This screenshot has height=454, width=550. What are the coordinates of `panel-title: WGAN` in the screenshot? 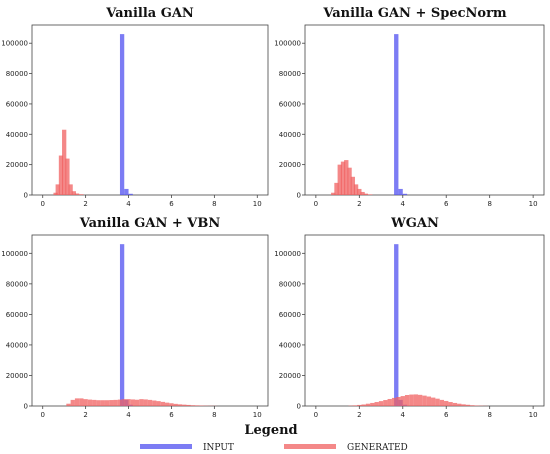 It's located at (414, 223).